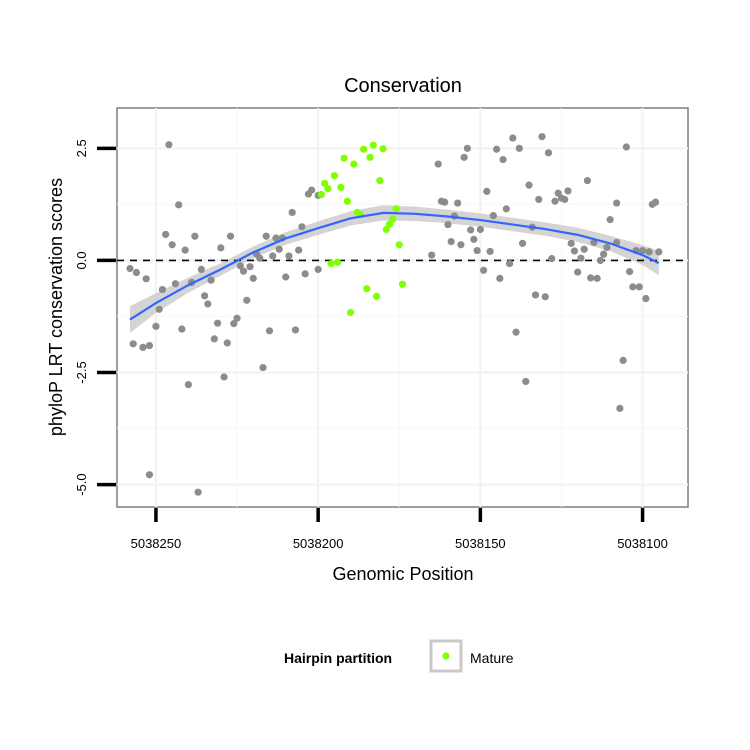 The width and height of the screenshot is (750, 750). Describe the element at coordinates (403, 86) in the screenshot. I see `chart-title: Conservation` at that location.